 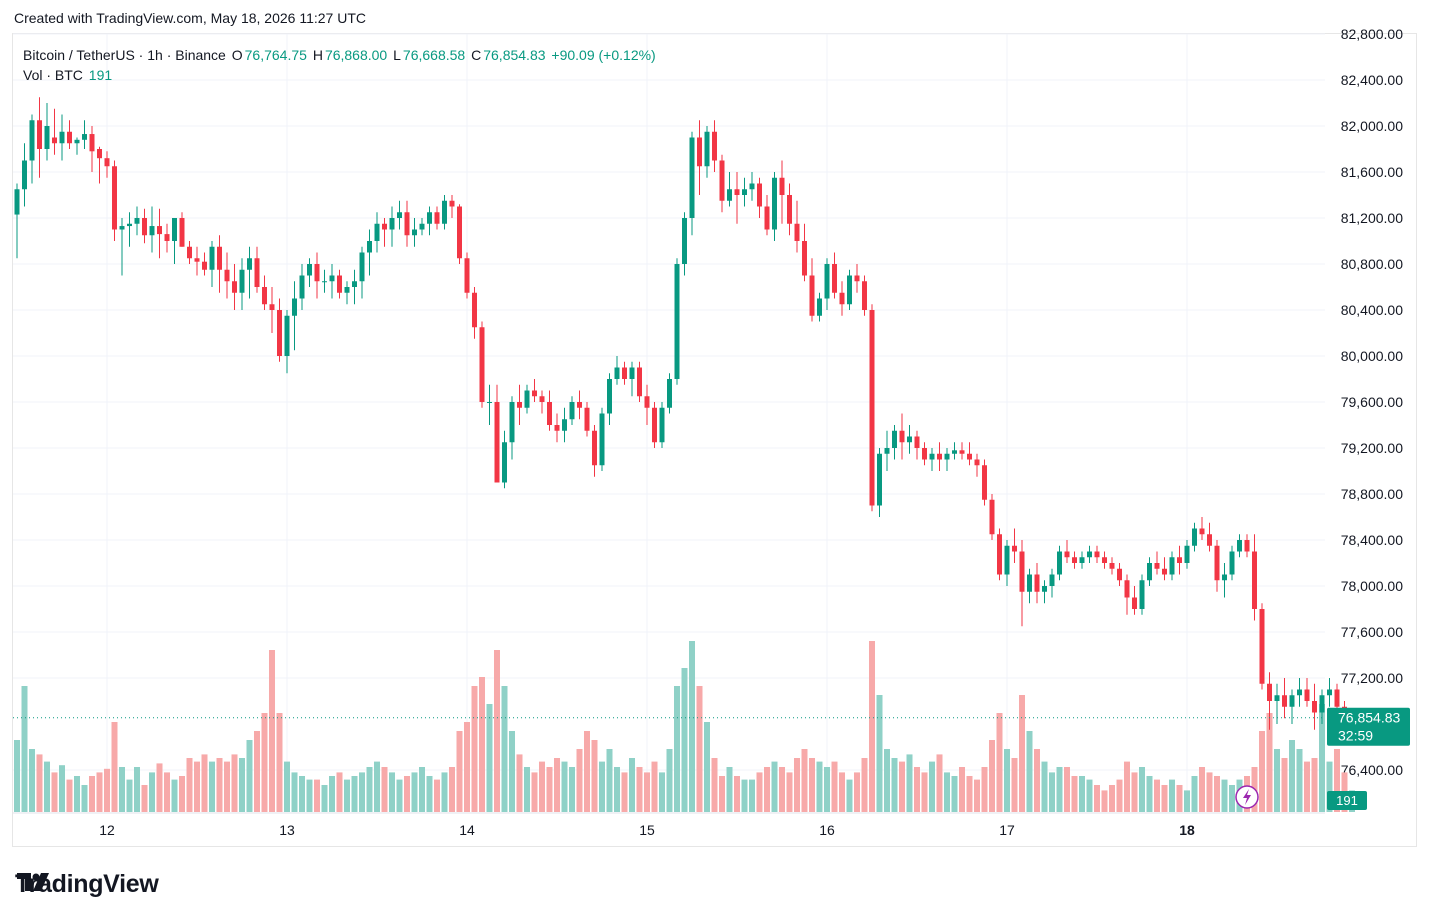 I want to click on tradingview-brand: TradingView, so click(x=87, y=884).